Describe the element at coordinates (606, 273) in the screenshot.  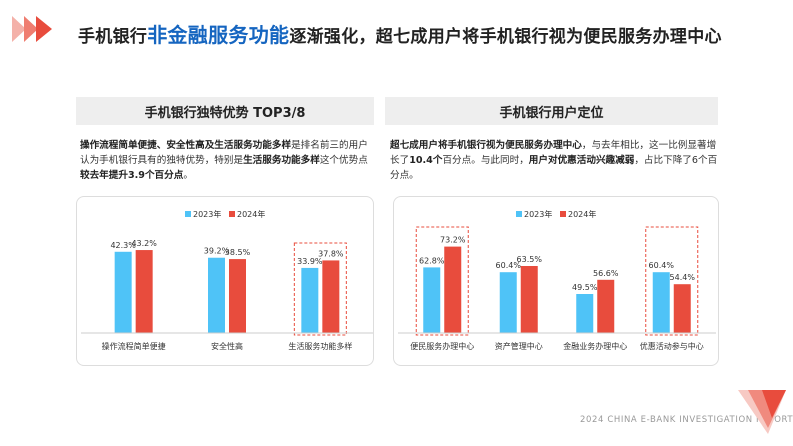
I see `data-label: 56.6%` at that location.